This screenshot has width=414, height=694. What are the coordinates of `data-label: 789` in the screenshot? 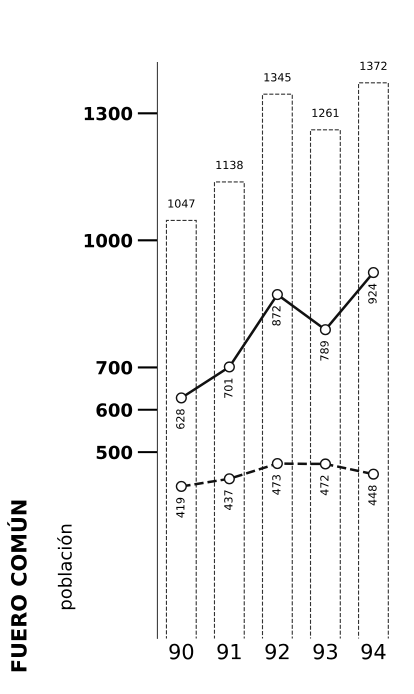 It's located at (324, 351).